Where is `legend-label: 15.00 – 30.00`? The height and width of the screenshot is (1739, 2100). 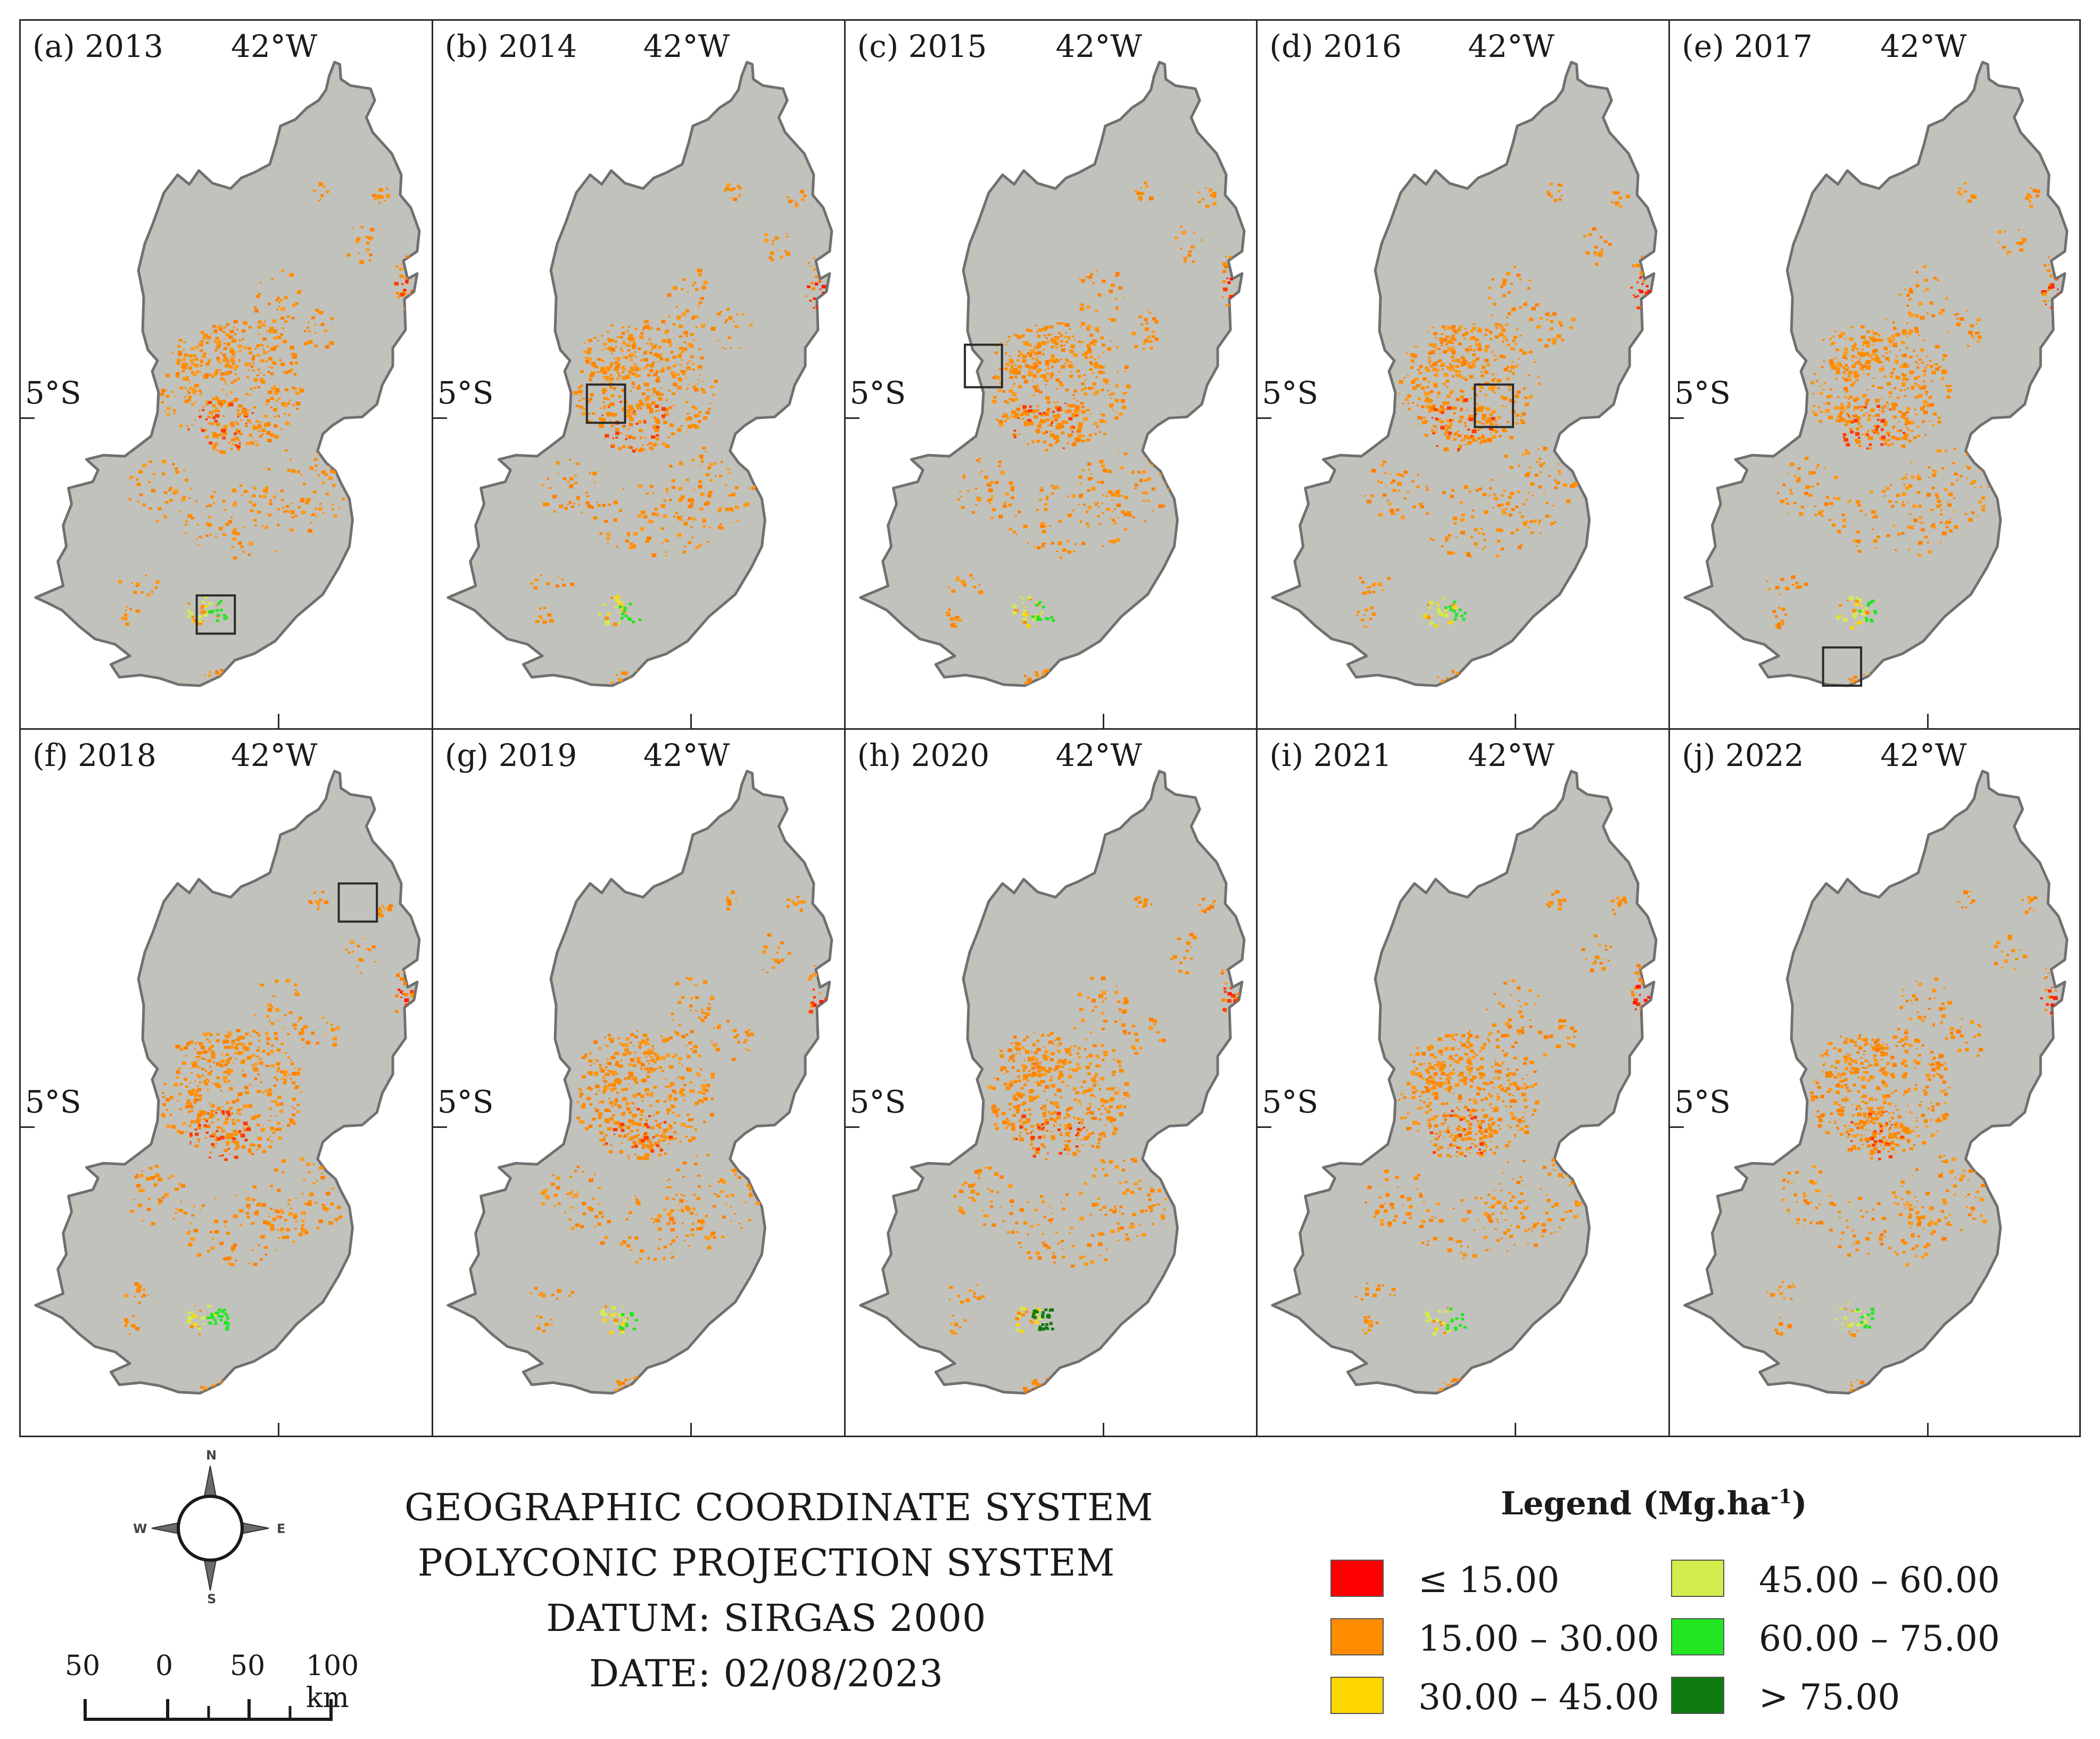 legend-label: 15.00 – 30.00 is located at coordinates (1538, 1638).